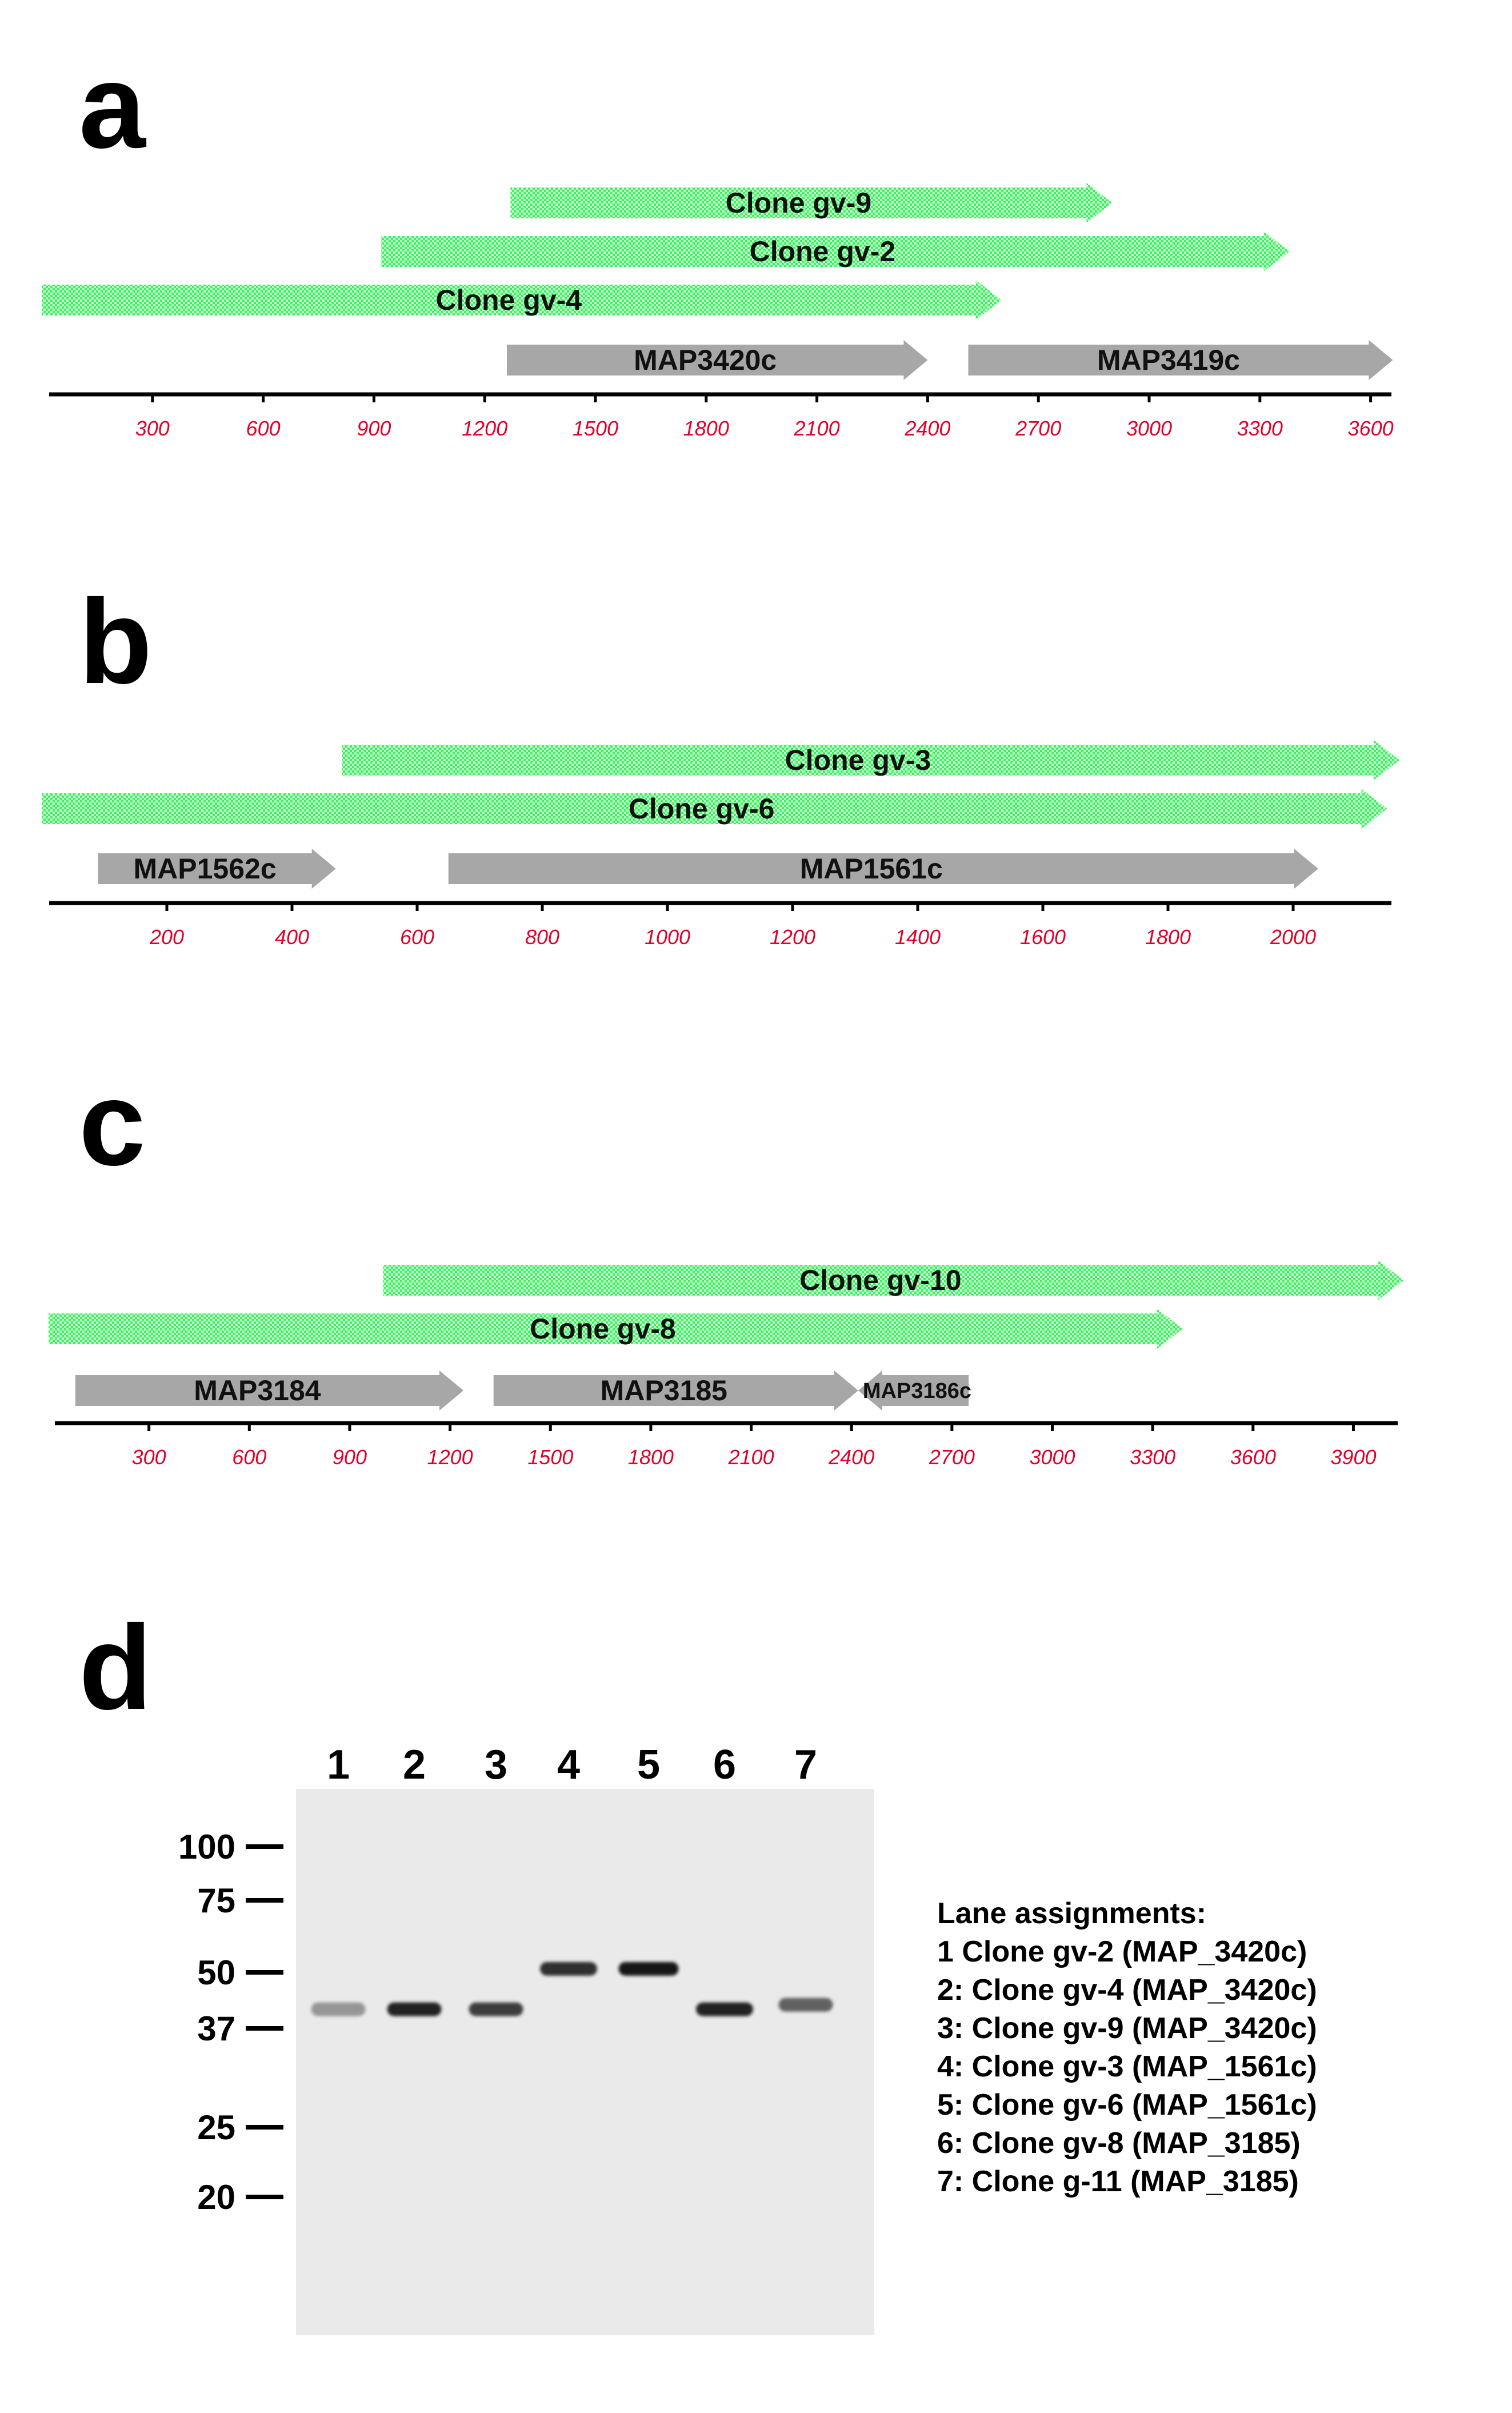 The width and height of the screenshot is (1512, 2413). I want to click on legend-item: 2: Clone gv-4 (MAP_3420c), so click(1127, 1990).